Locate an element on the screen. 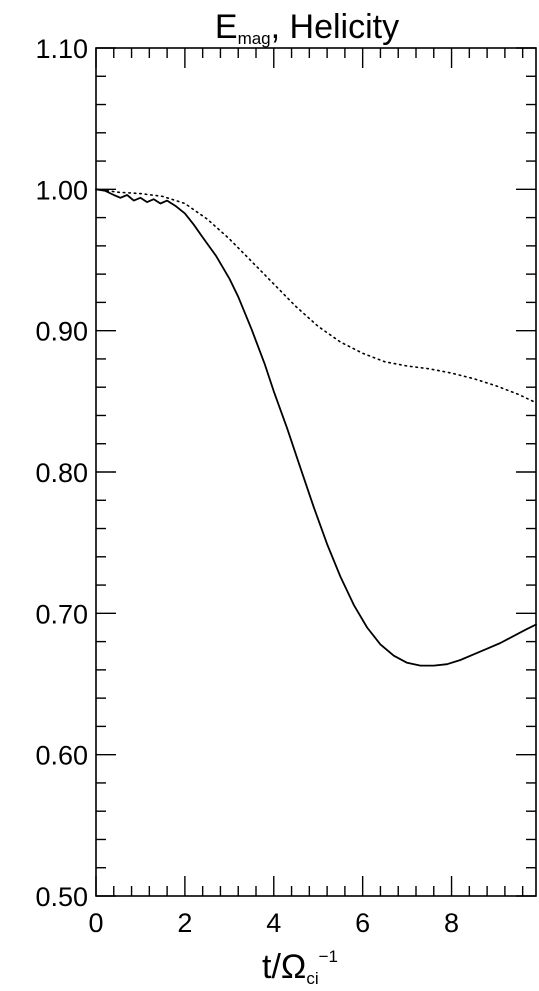  x-tick-label: 4 is located at coordinates (273, 923).